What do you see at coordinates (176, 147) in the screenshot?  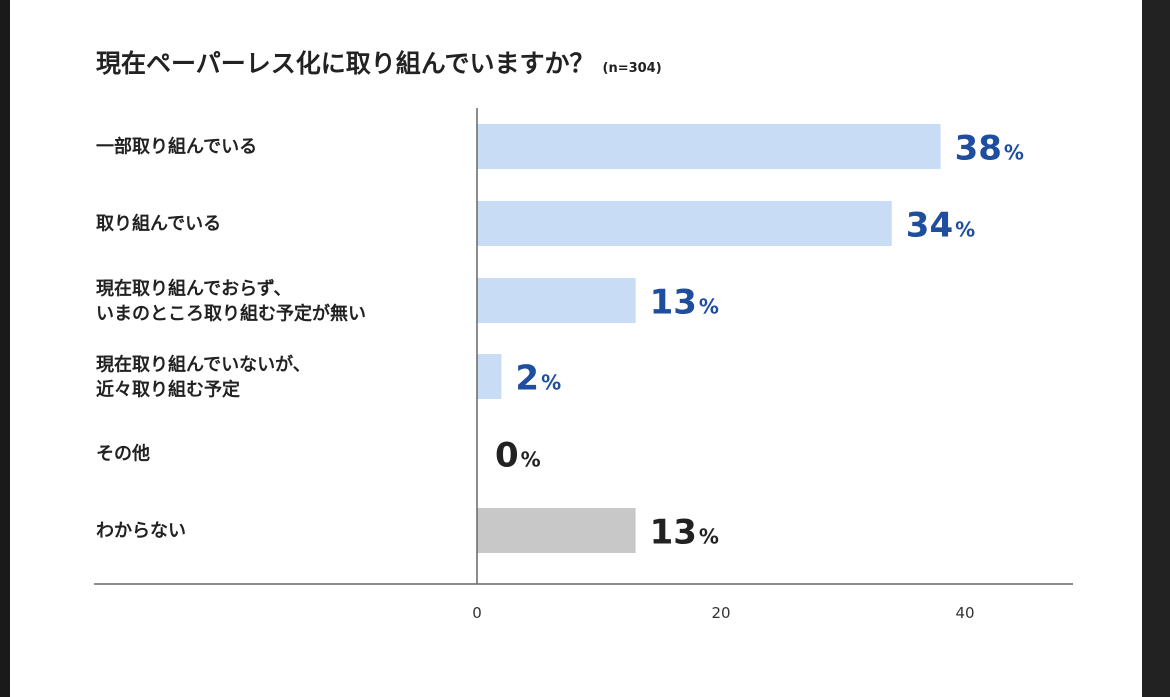 I see `category-label: 一部取り組んでいる` at bounding box center [176, 147].